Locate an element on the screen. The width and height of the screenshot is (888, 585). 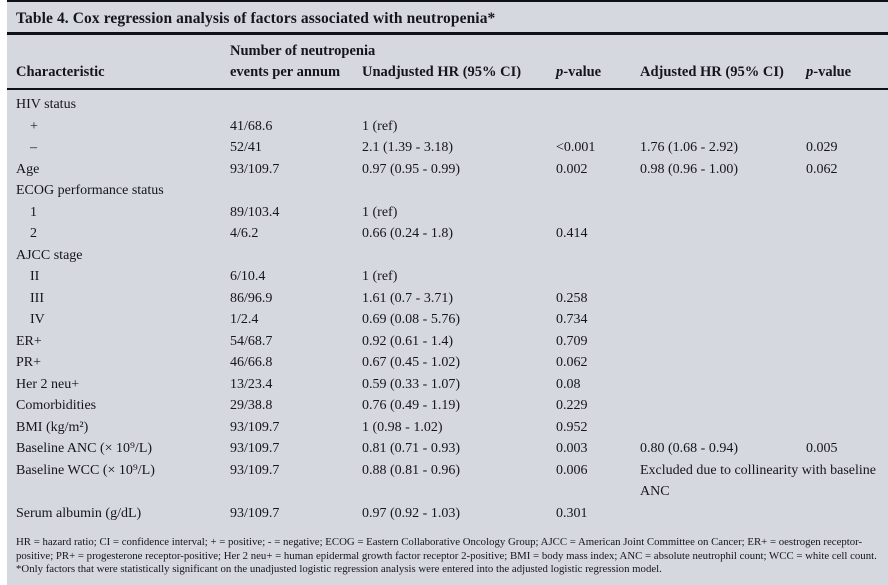
cell-unadjusted-hr: 0.88 (0.81 - 0.96) is located at coordinates (411, 470).